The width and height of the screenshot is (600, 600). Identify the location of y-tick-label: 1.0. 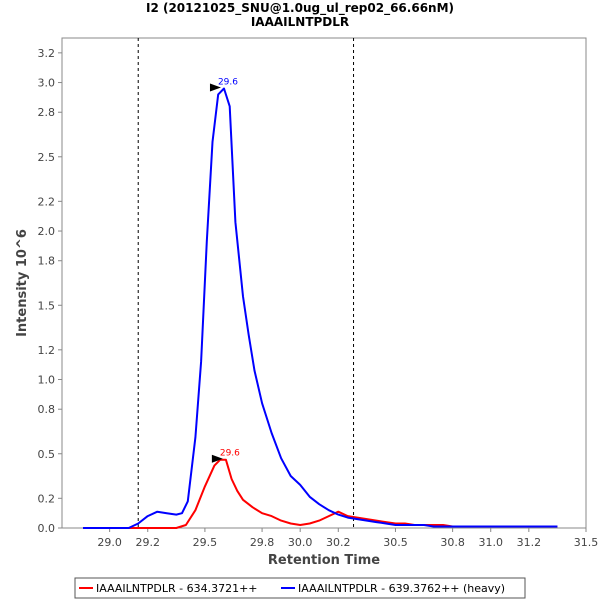
(47, 380).